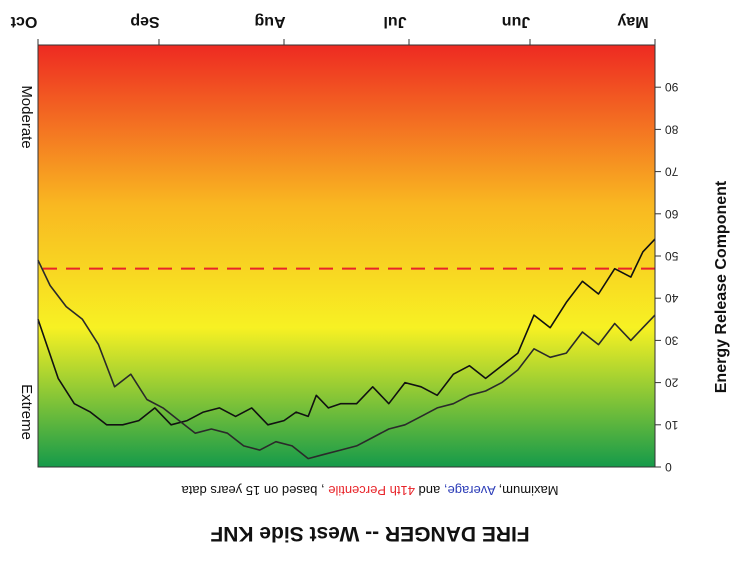 This screenshot has width=740, height=562. I want to click on x-tick-label: Jul, so click(394, 21).